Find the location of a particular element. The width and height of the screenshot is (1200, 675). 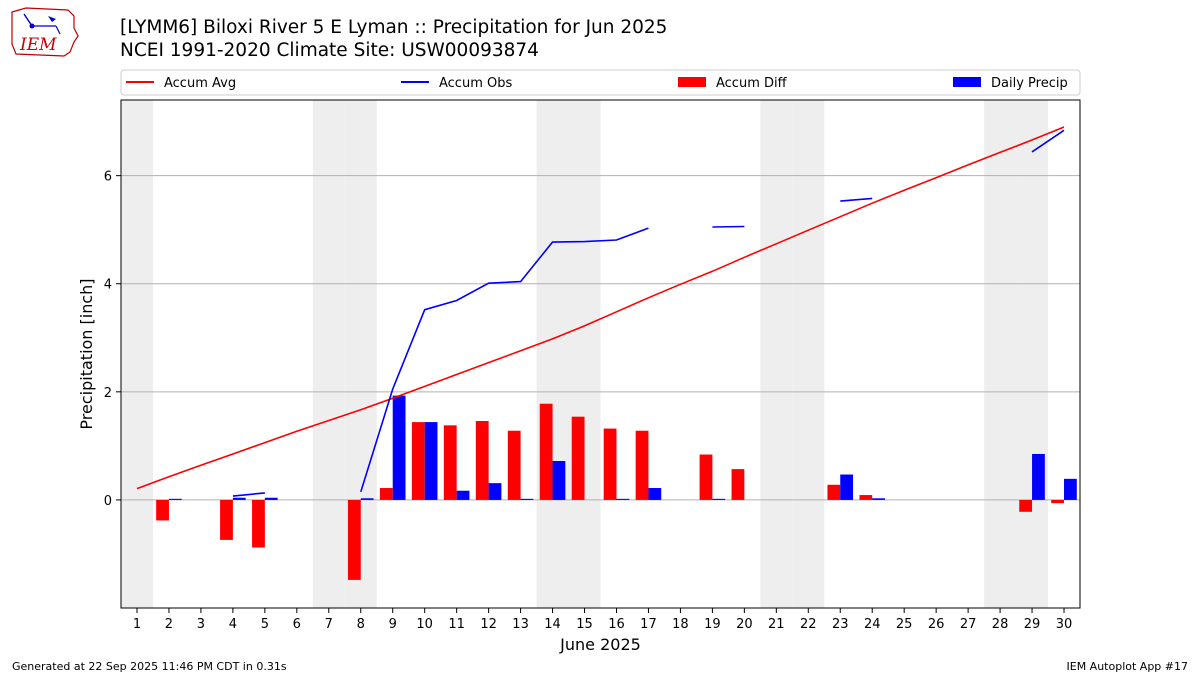

x-tick-label: 5 is located at coordinates (265, 624).